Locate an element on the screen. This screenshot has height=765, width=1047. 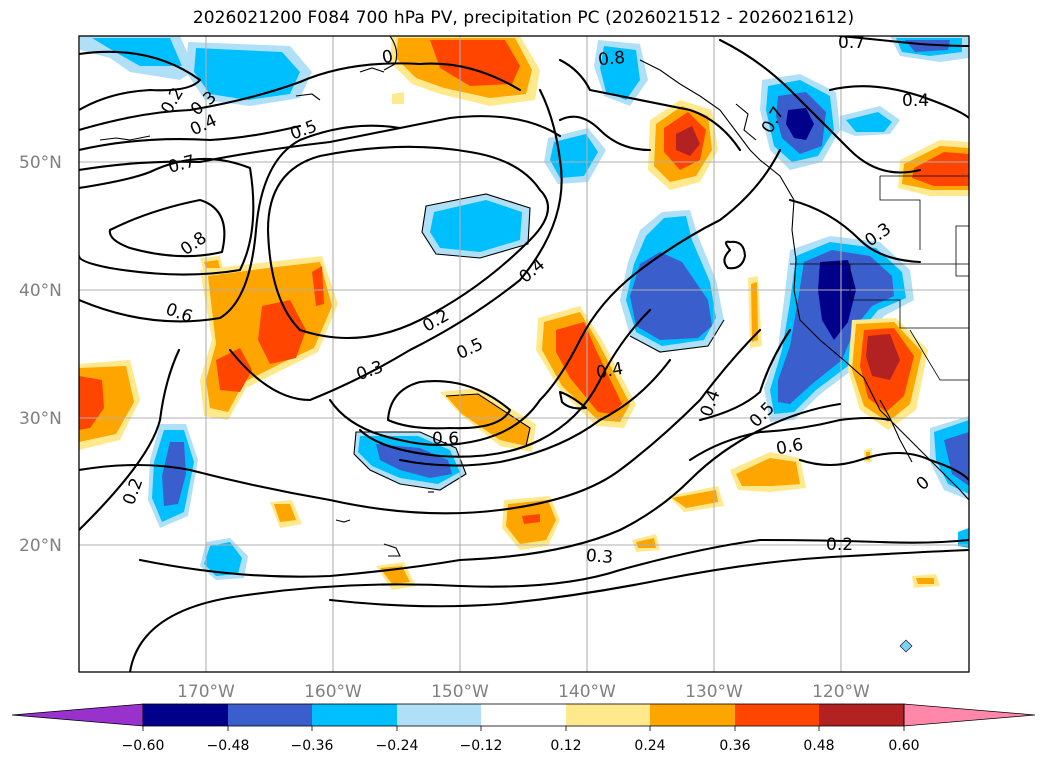
colorbar-frame is located at coordinates (523, 715).